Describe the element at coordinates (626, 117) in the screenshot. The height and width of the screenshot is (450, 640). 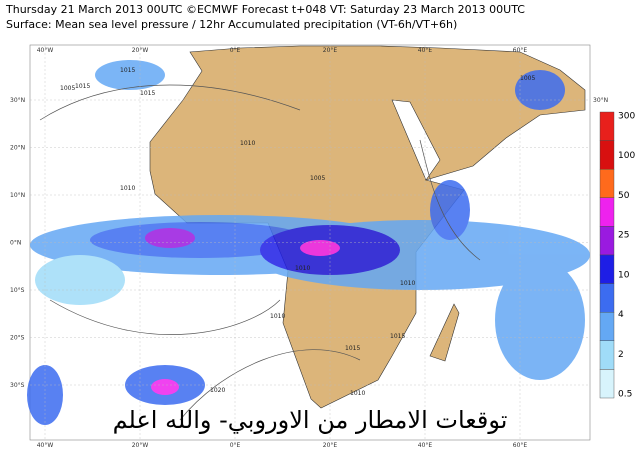
I see `colorbar-label: 300` at that location.